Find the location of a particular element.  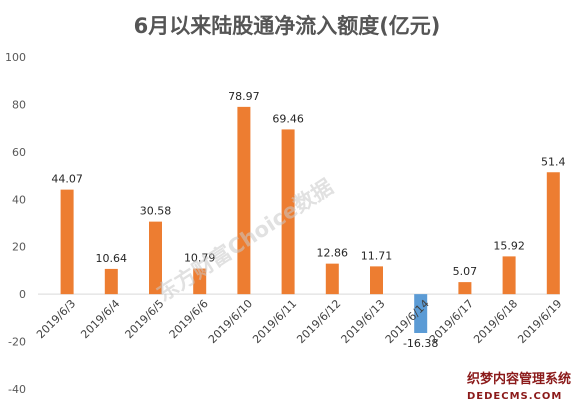

y-tick-label: 80 is located at coordinates (19, 104).